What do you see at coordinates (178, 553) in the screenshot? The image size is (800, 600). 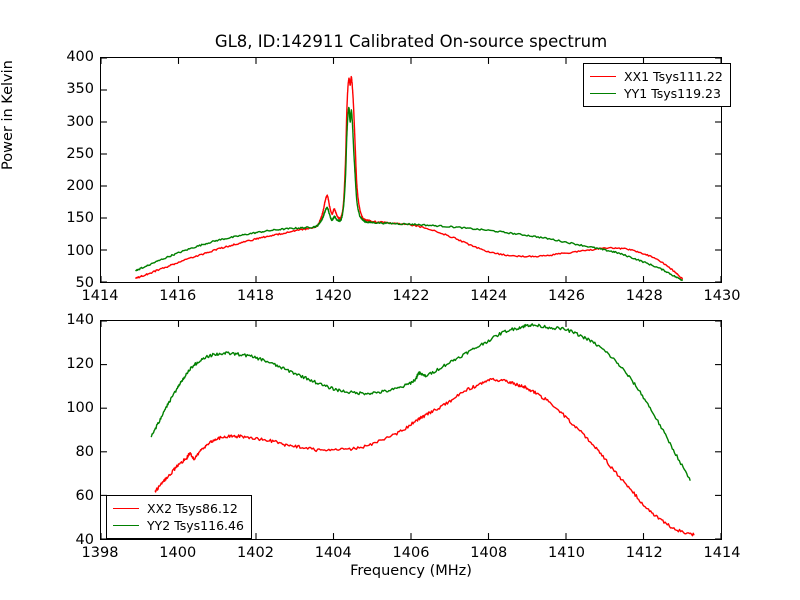 I see `x-tick-label: 1400` at bounding box center [178, 553].